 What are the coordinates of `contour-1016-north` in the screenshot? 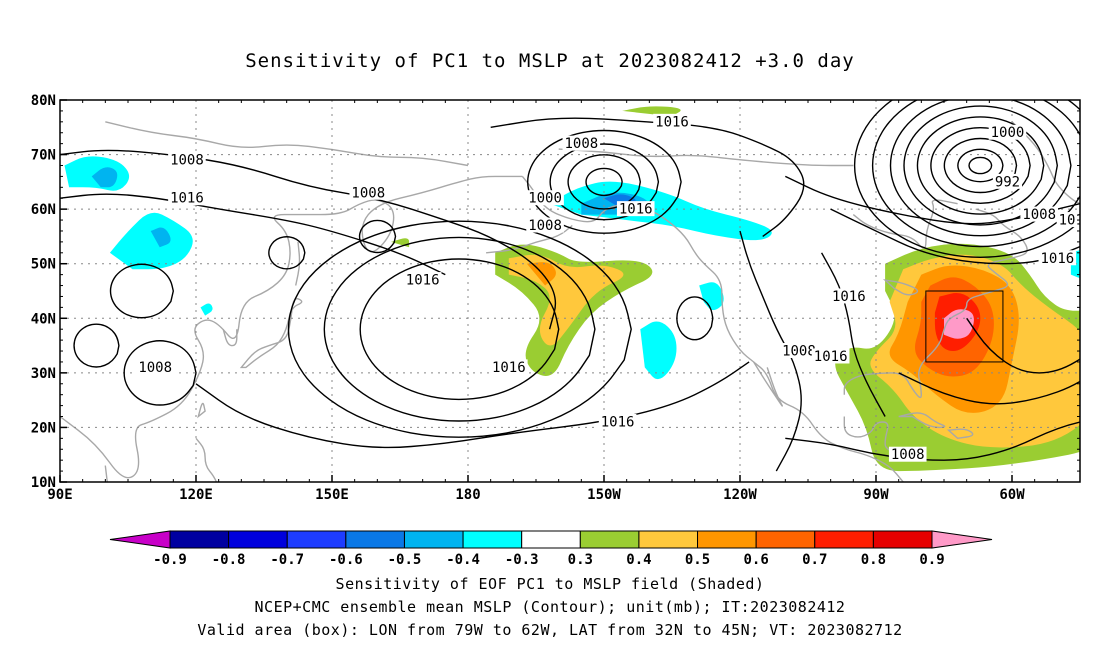 It's located at (647, 177).